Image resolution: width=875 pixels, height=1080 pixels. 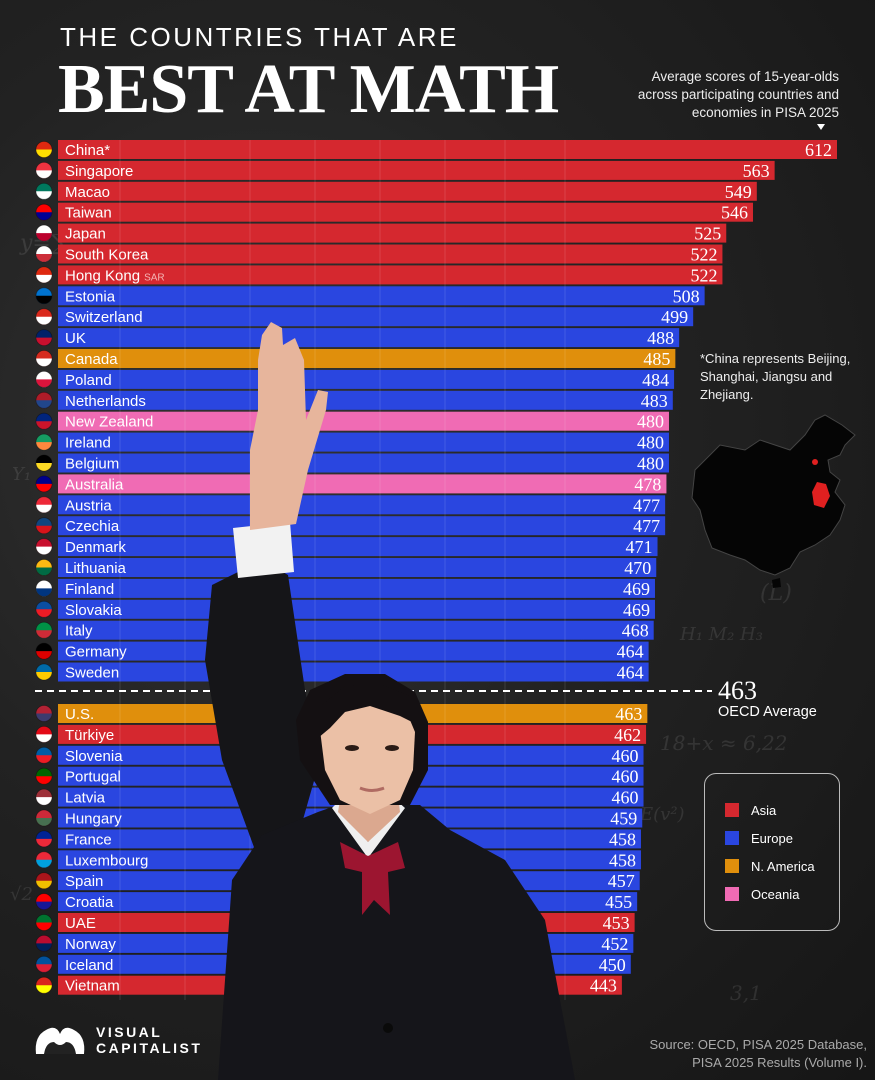 I want to click on bar-label: Ireland, so click(x=88, y=443).